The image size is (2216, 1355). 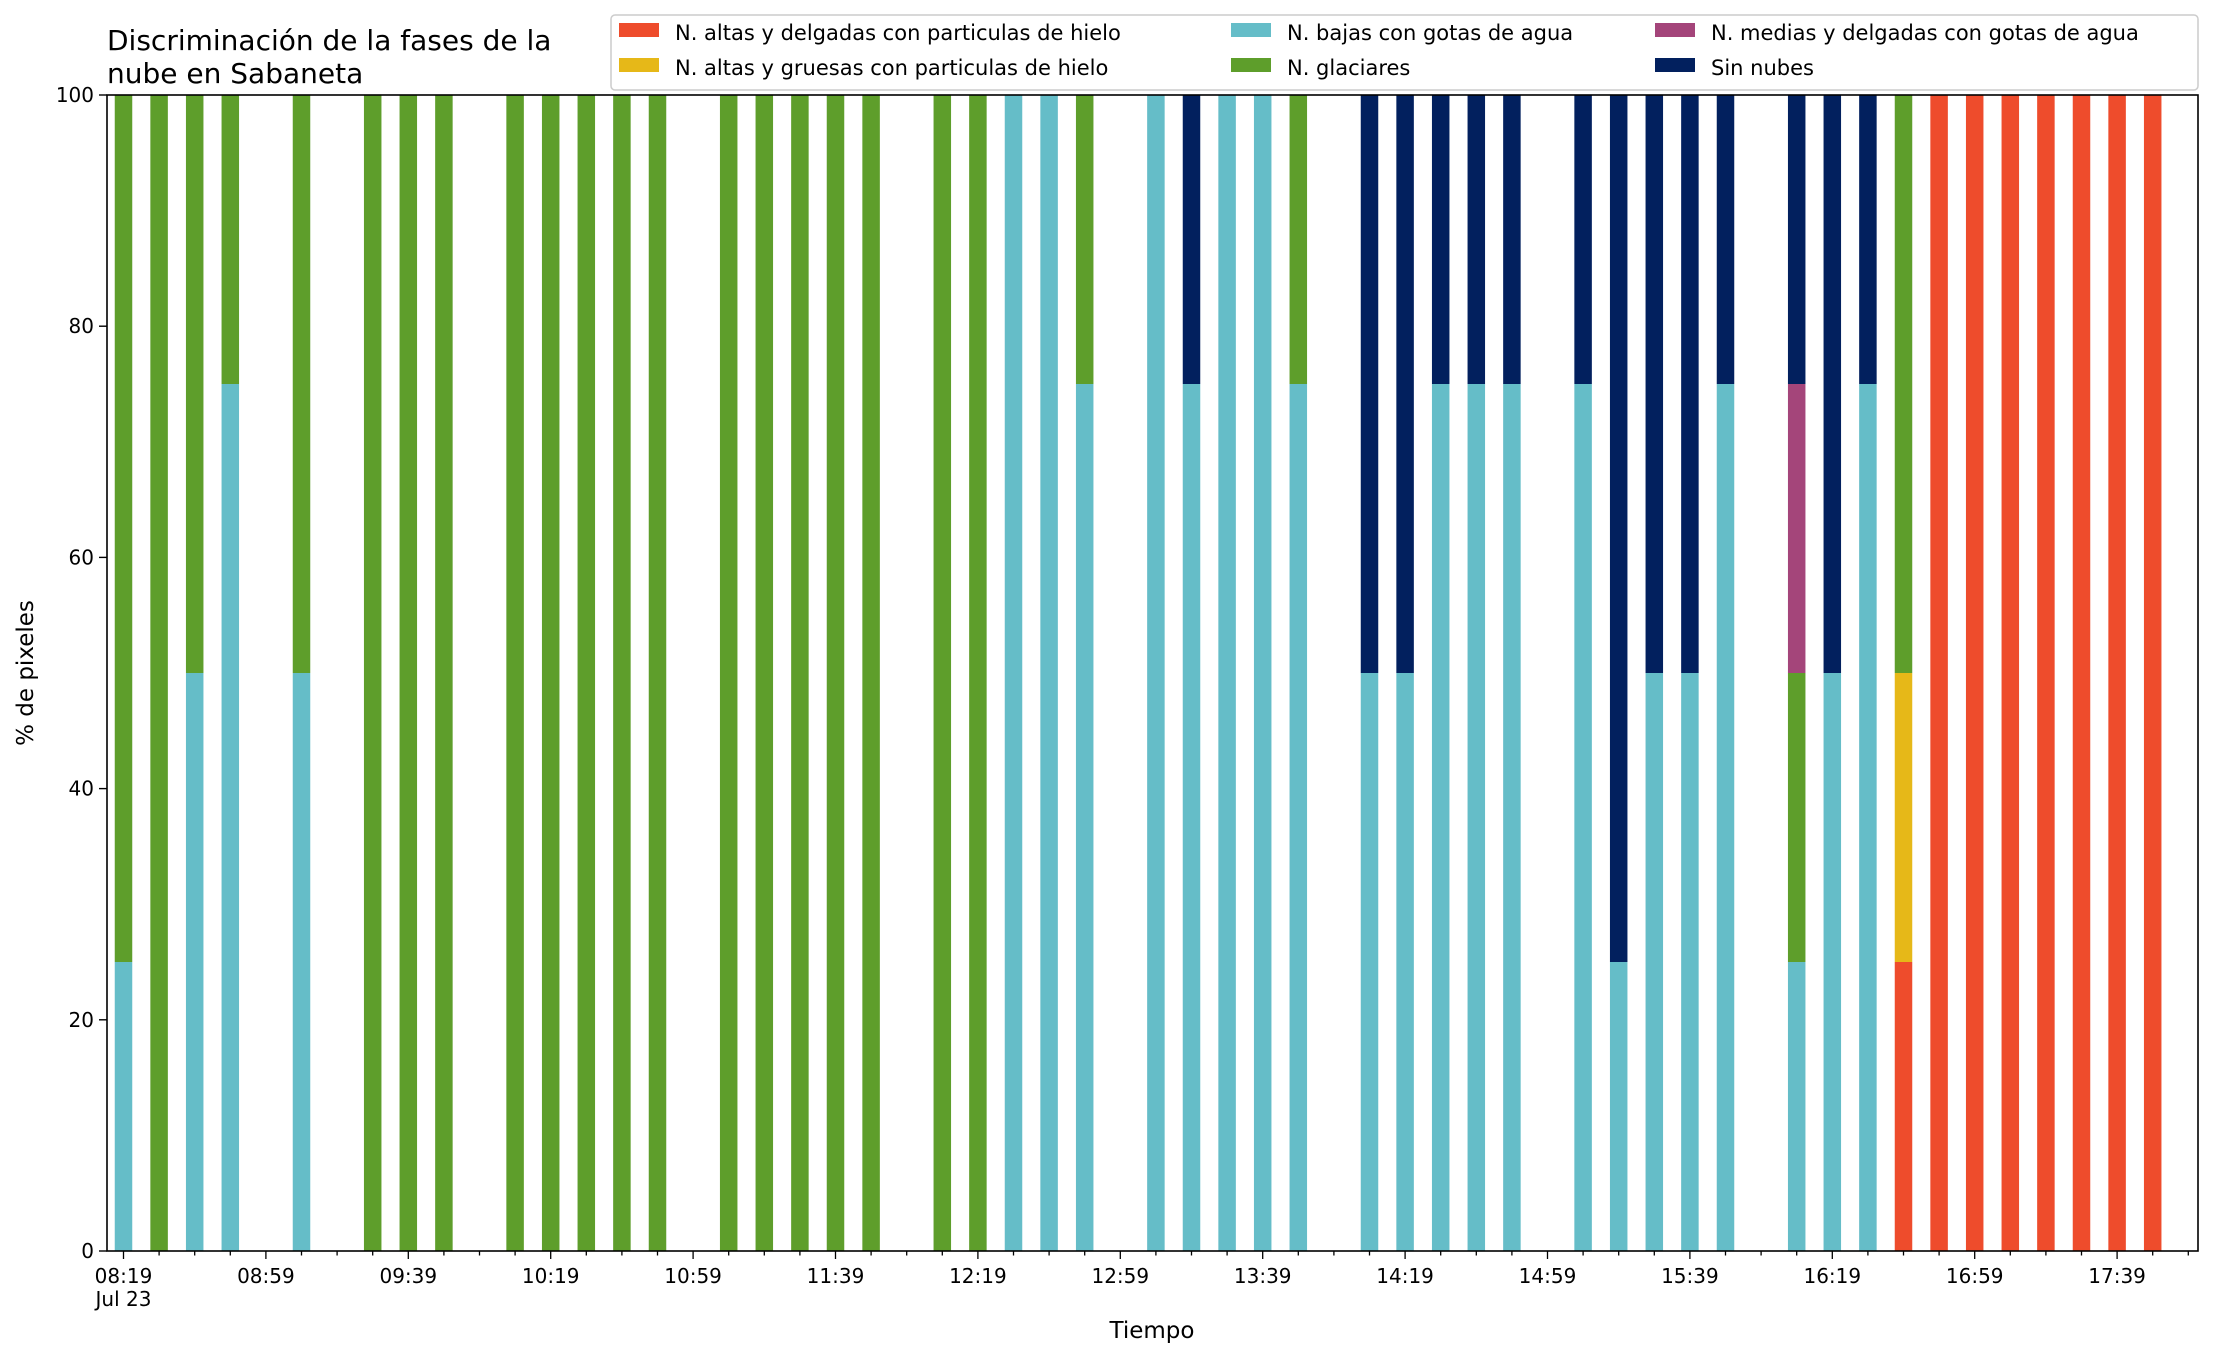 What do you see at coordinates (693, 1276) in the screenshot?
I see `x-tick-label: 10:59` at bounding box center [693, 1276].